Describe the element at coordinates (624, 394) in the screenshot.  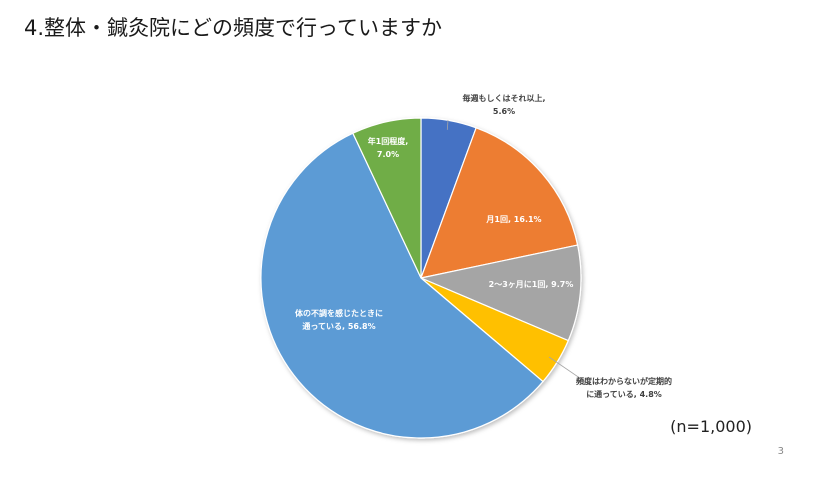
I see `slice-label-line: に通っている, 4.8%` at that location.